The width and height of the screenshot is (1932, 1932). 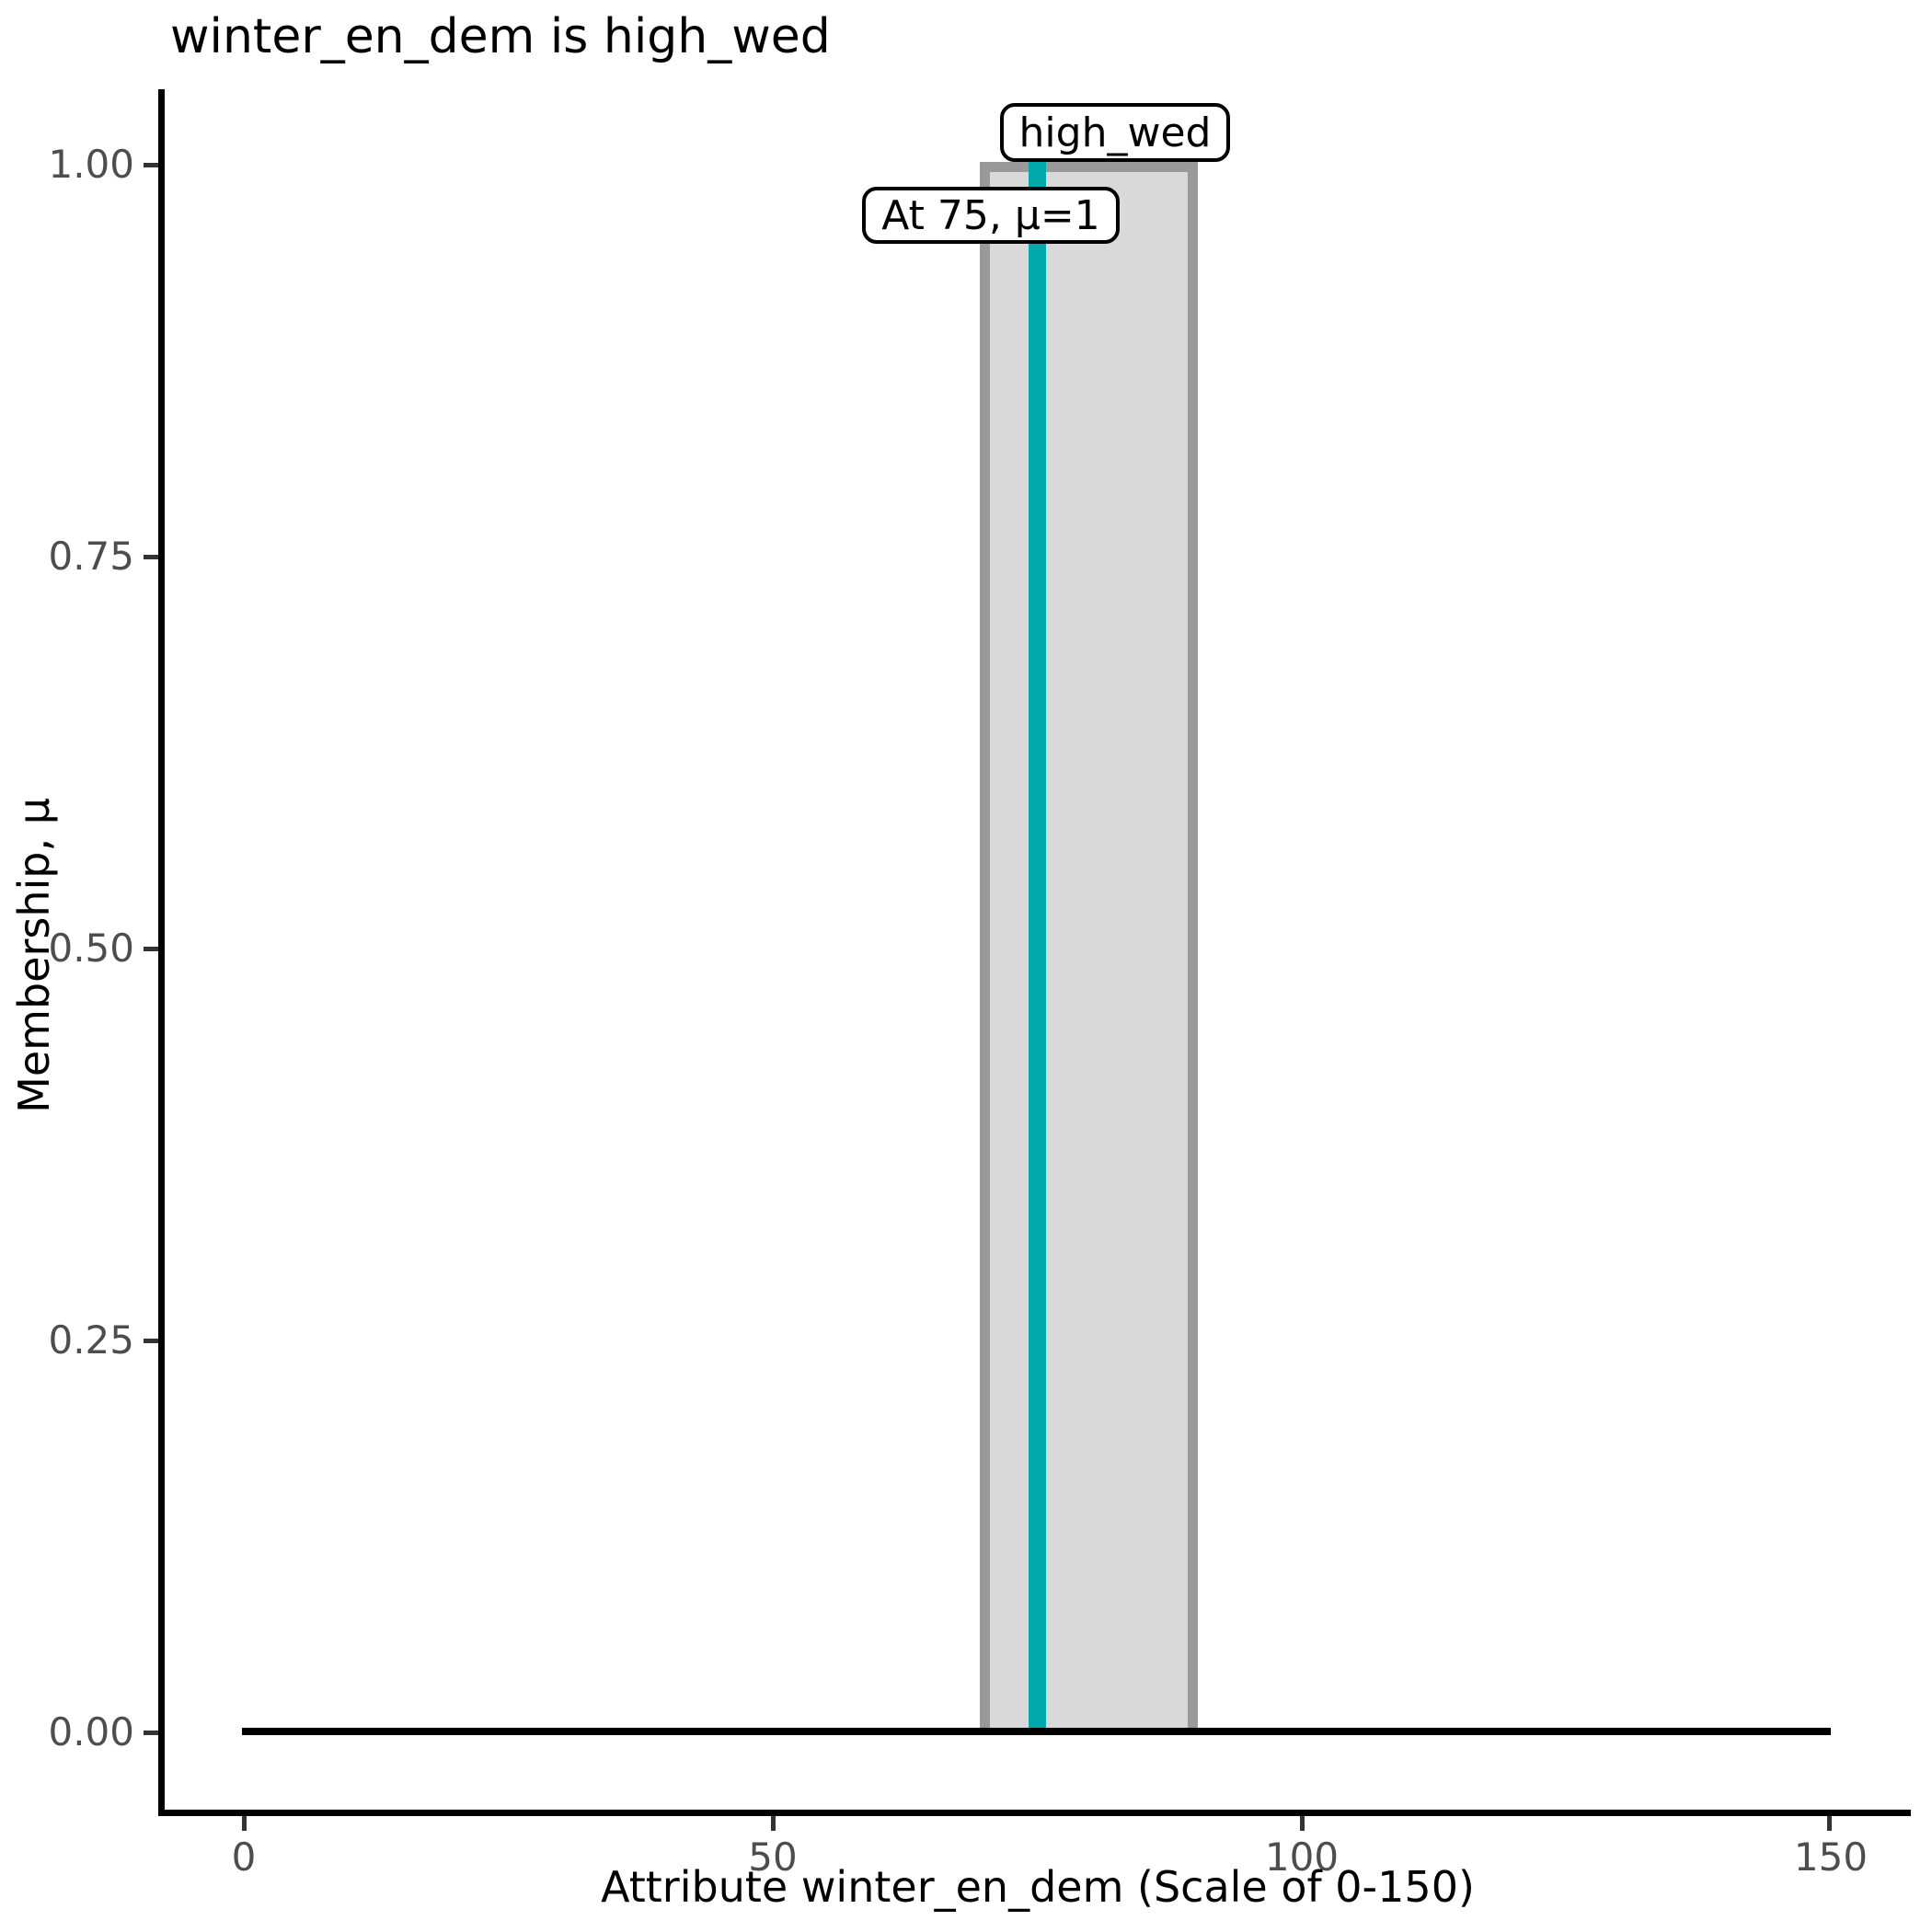 I want to click on y-tick-mark-0.25, so click(x=151, y=1341).